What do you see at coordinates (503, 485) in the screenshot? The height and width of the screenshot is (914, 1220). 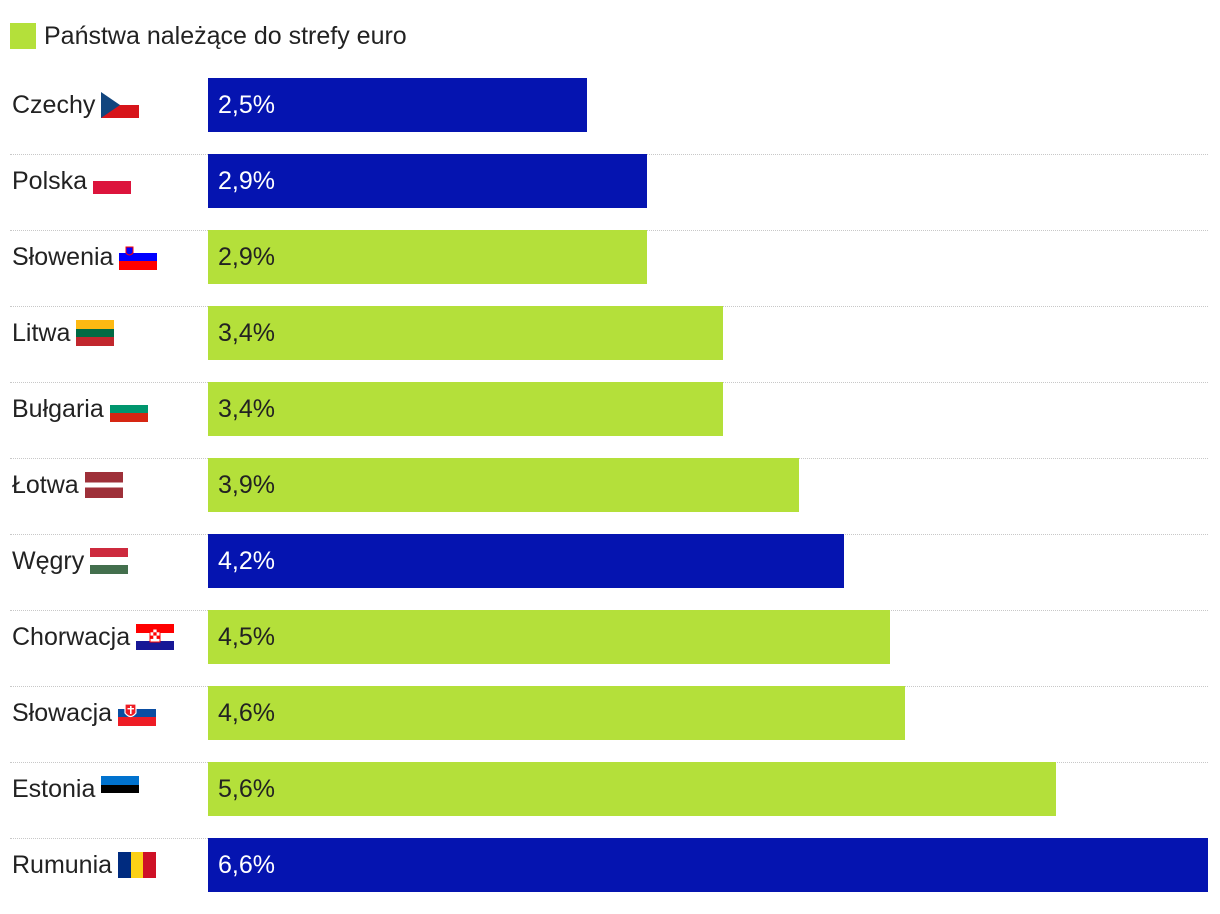 I see `bar: 3,9%` at bounding box center [503, 485].